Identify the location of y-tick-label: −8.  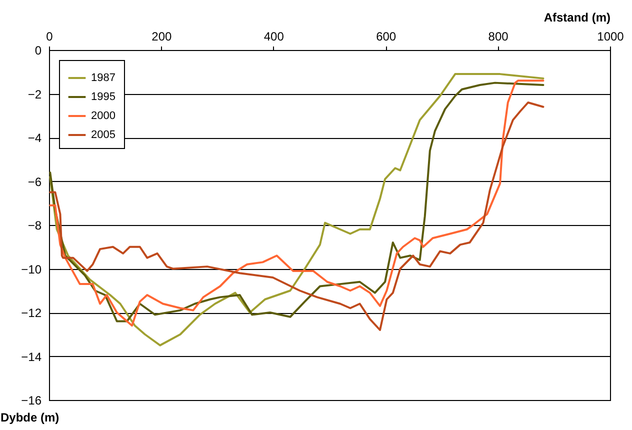
(35, 225).